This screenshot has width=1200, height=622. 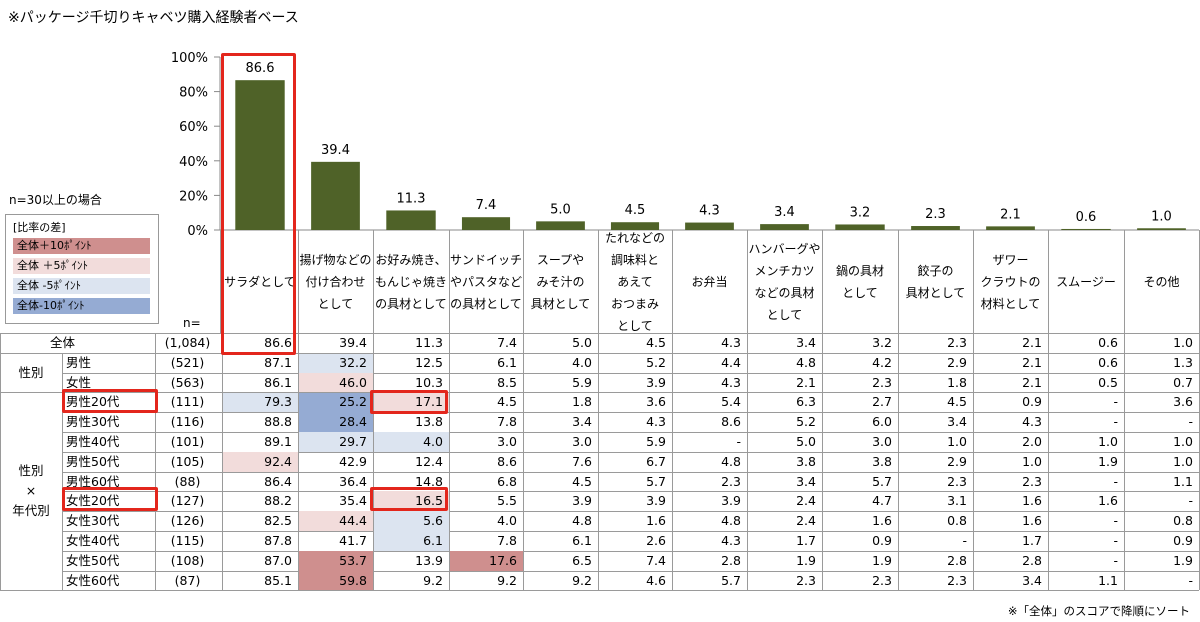 I want to click on bar-value-label: 7.4, so click(x=486, y=205).